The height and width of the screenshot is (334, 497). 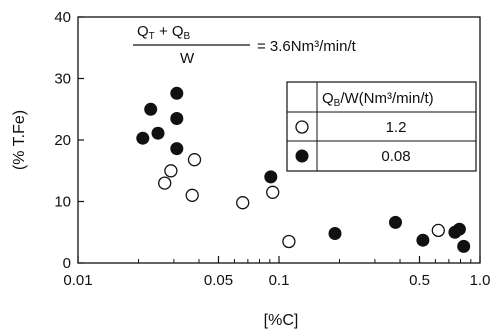 I want to click on legend-box, so click(x=381, y=126).